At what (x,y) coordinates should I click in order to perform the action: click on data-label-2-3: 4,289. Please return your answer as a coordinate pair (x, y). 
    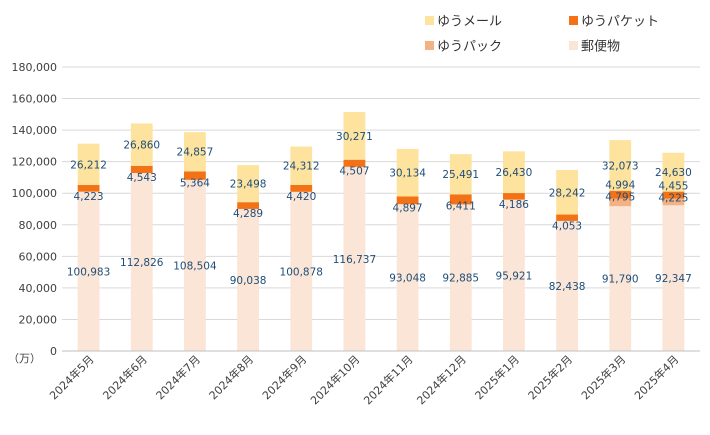
    Looking at the image, I should click on (248, 214).